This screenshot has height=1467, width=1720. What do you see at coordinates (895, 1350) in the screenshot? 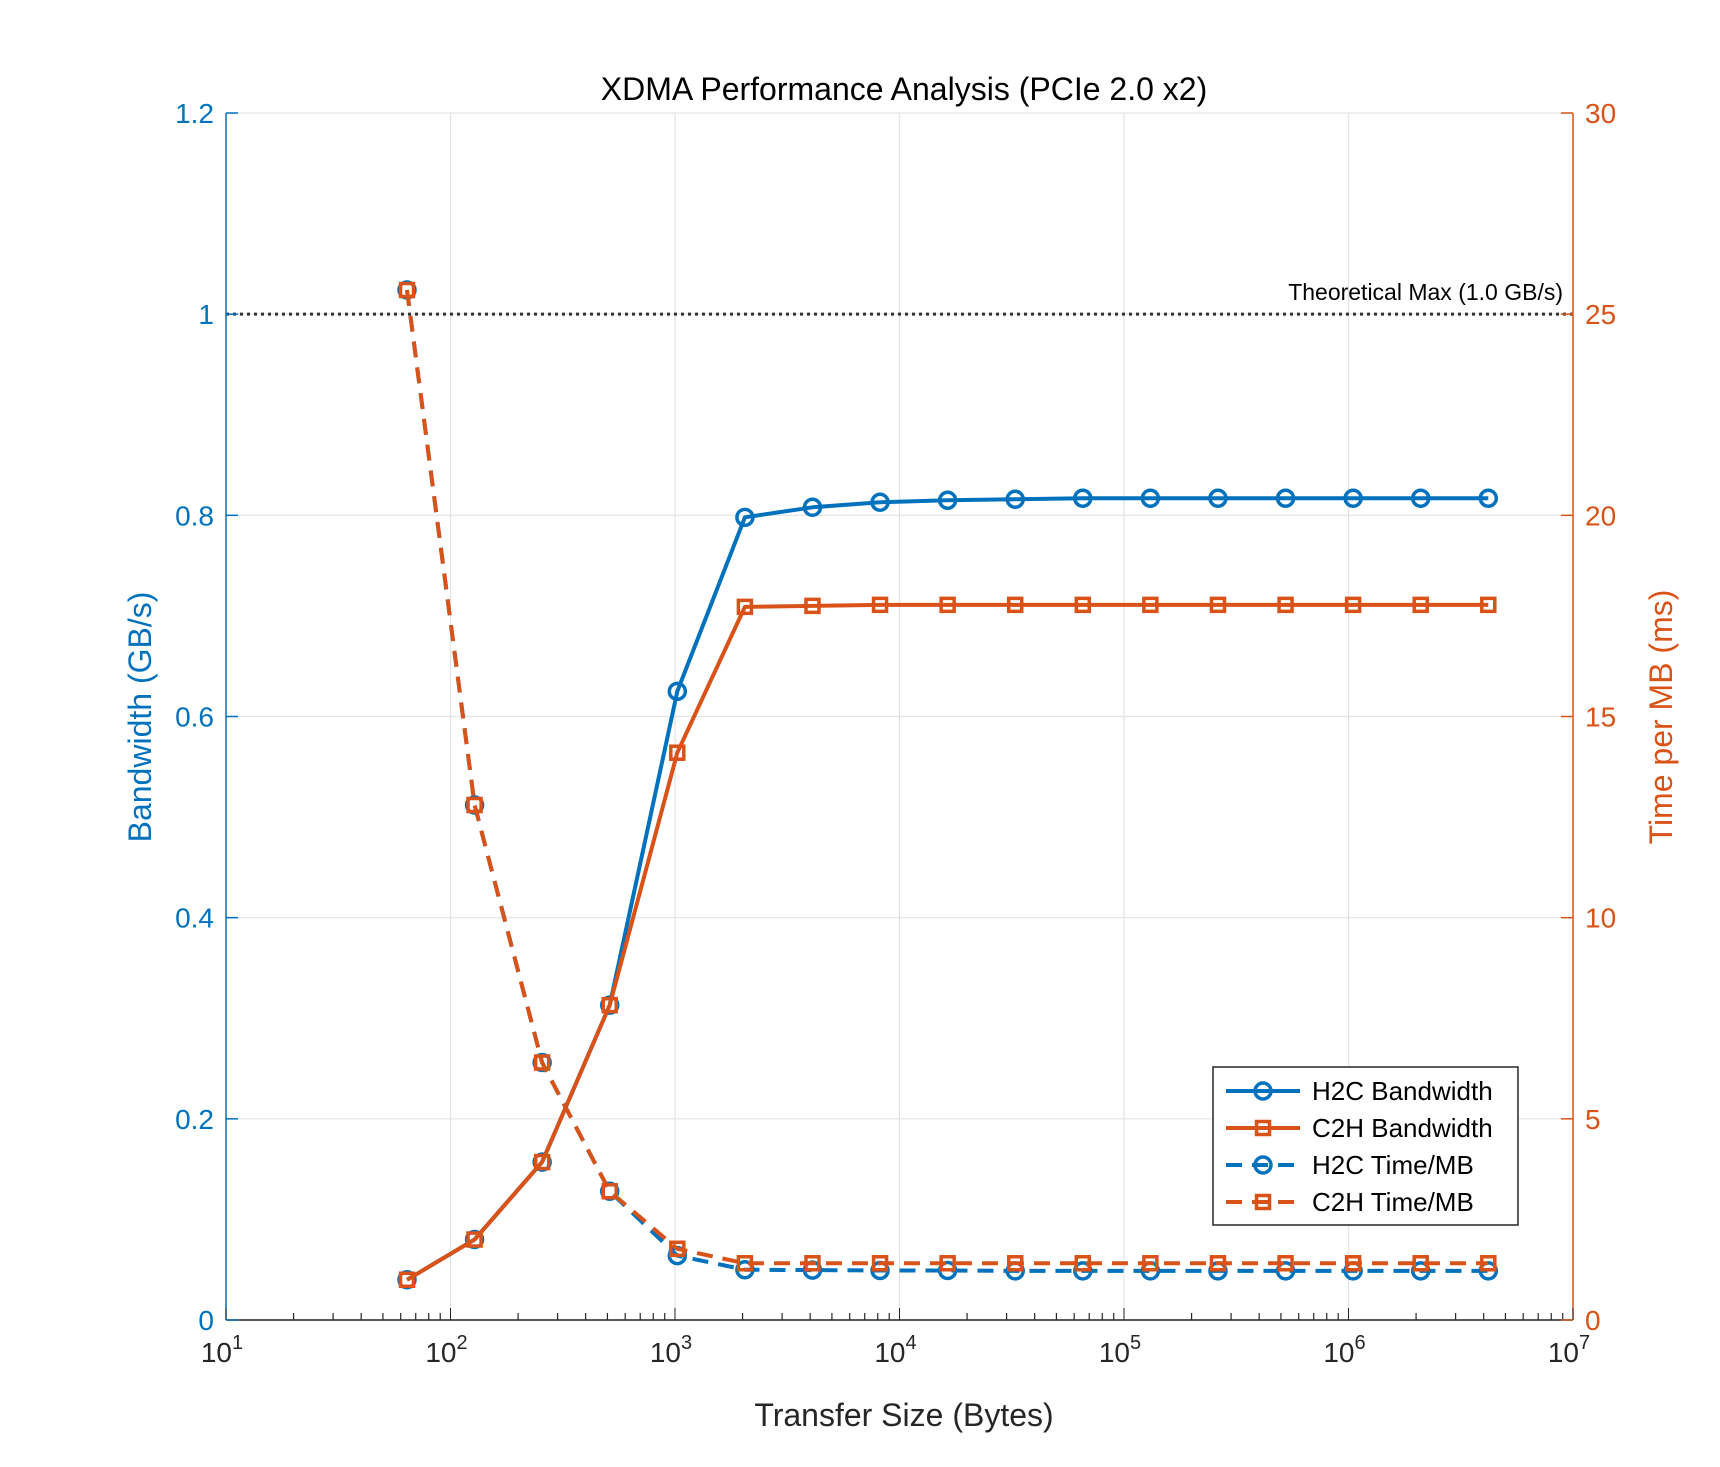
I see `x-tick-label: 10⁴` at bounding box center [895, 1350].